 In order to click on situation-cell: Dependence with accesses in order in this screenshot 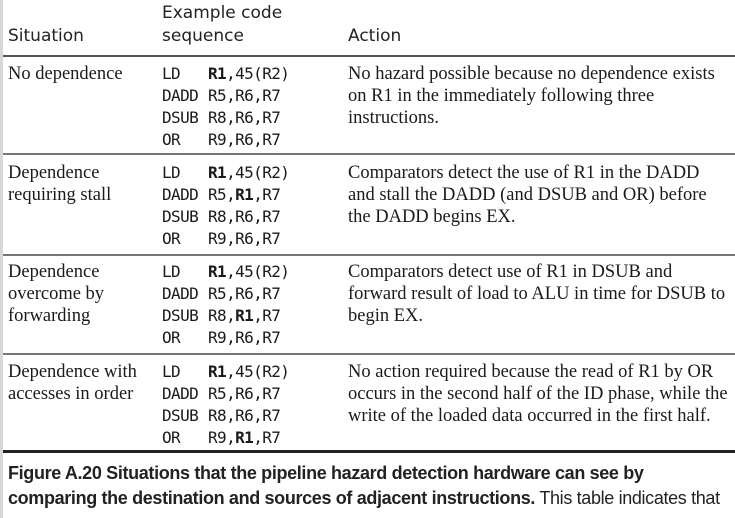, I will do `click(72, 383)`.